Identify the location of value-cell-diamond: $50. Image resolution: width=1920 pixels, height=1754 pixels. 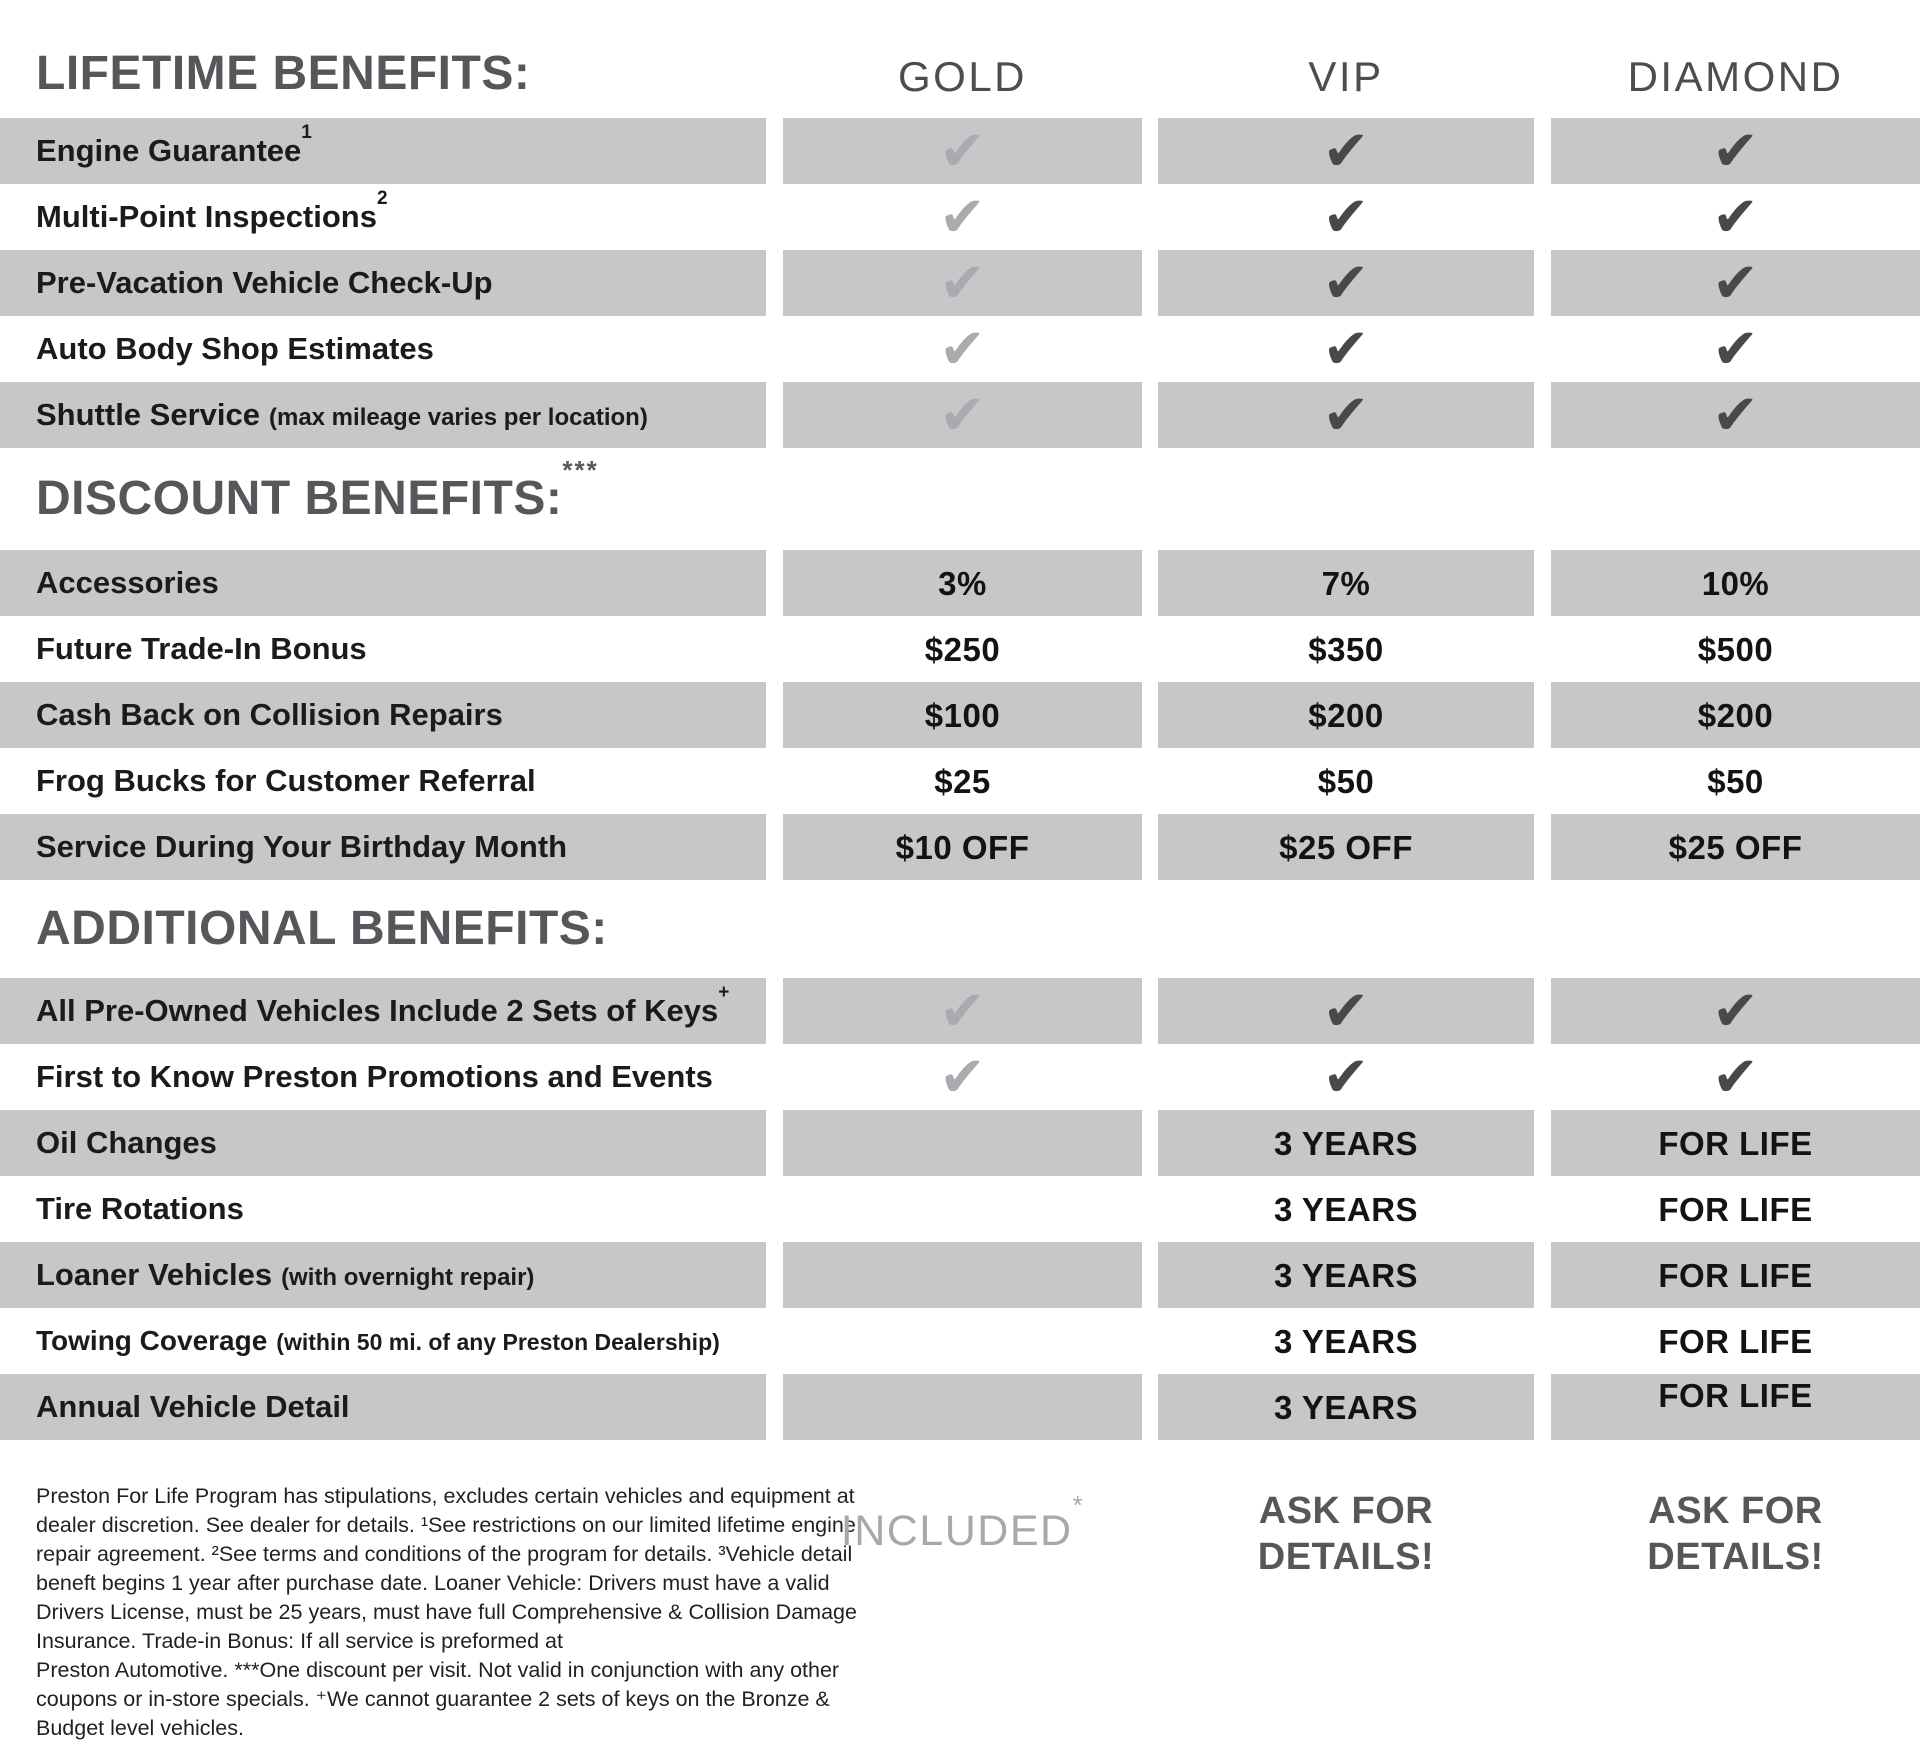
(1735, 781).